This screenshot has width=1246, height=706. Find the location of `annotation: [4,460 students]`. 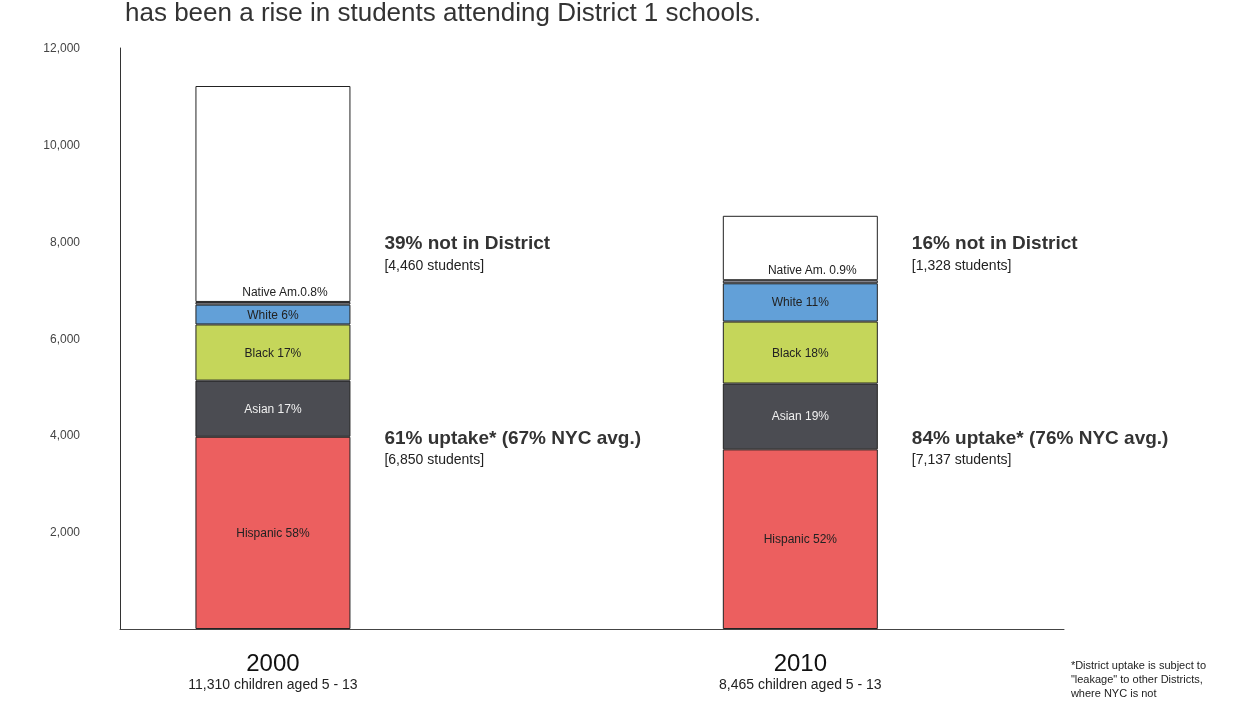

annotation: [4,460 students] is located at coordinates (434, 264).